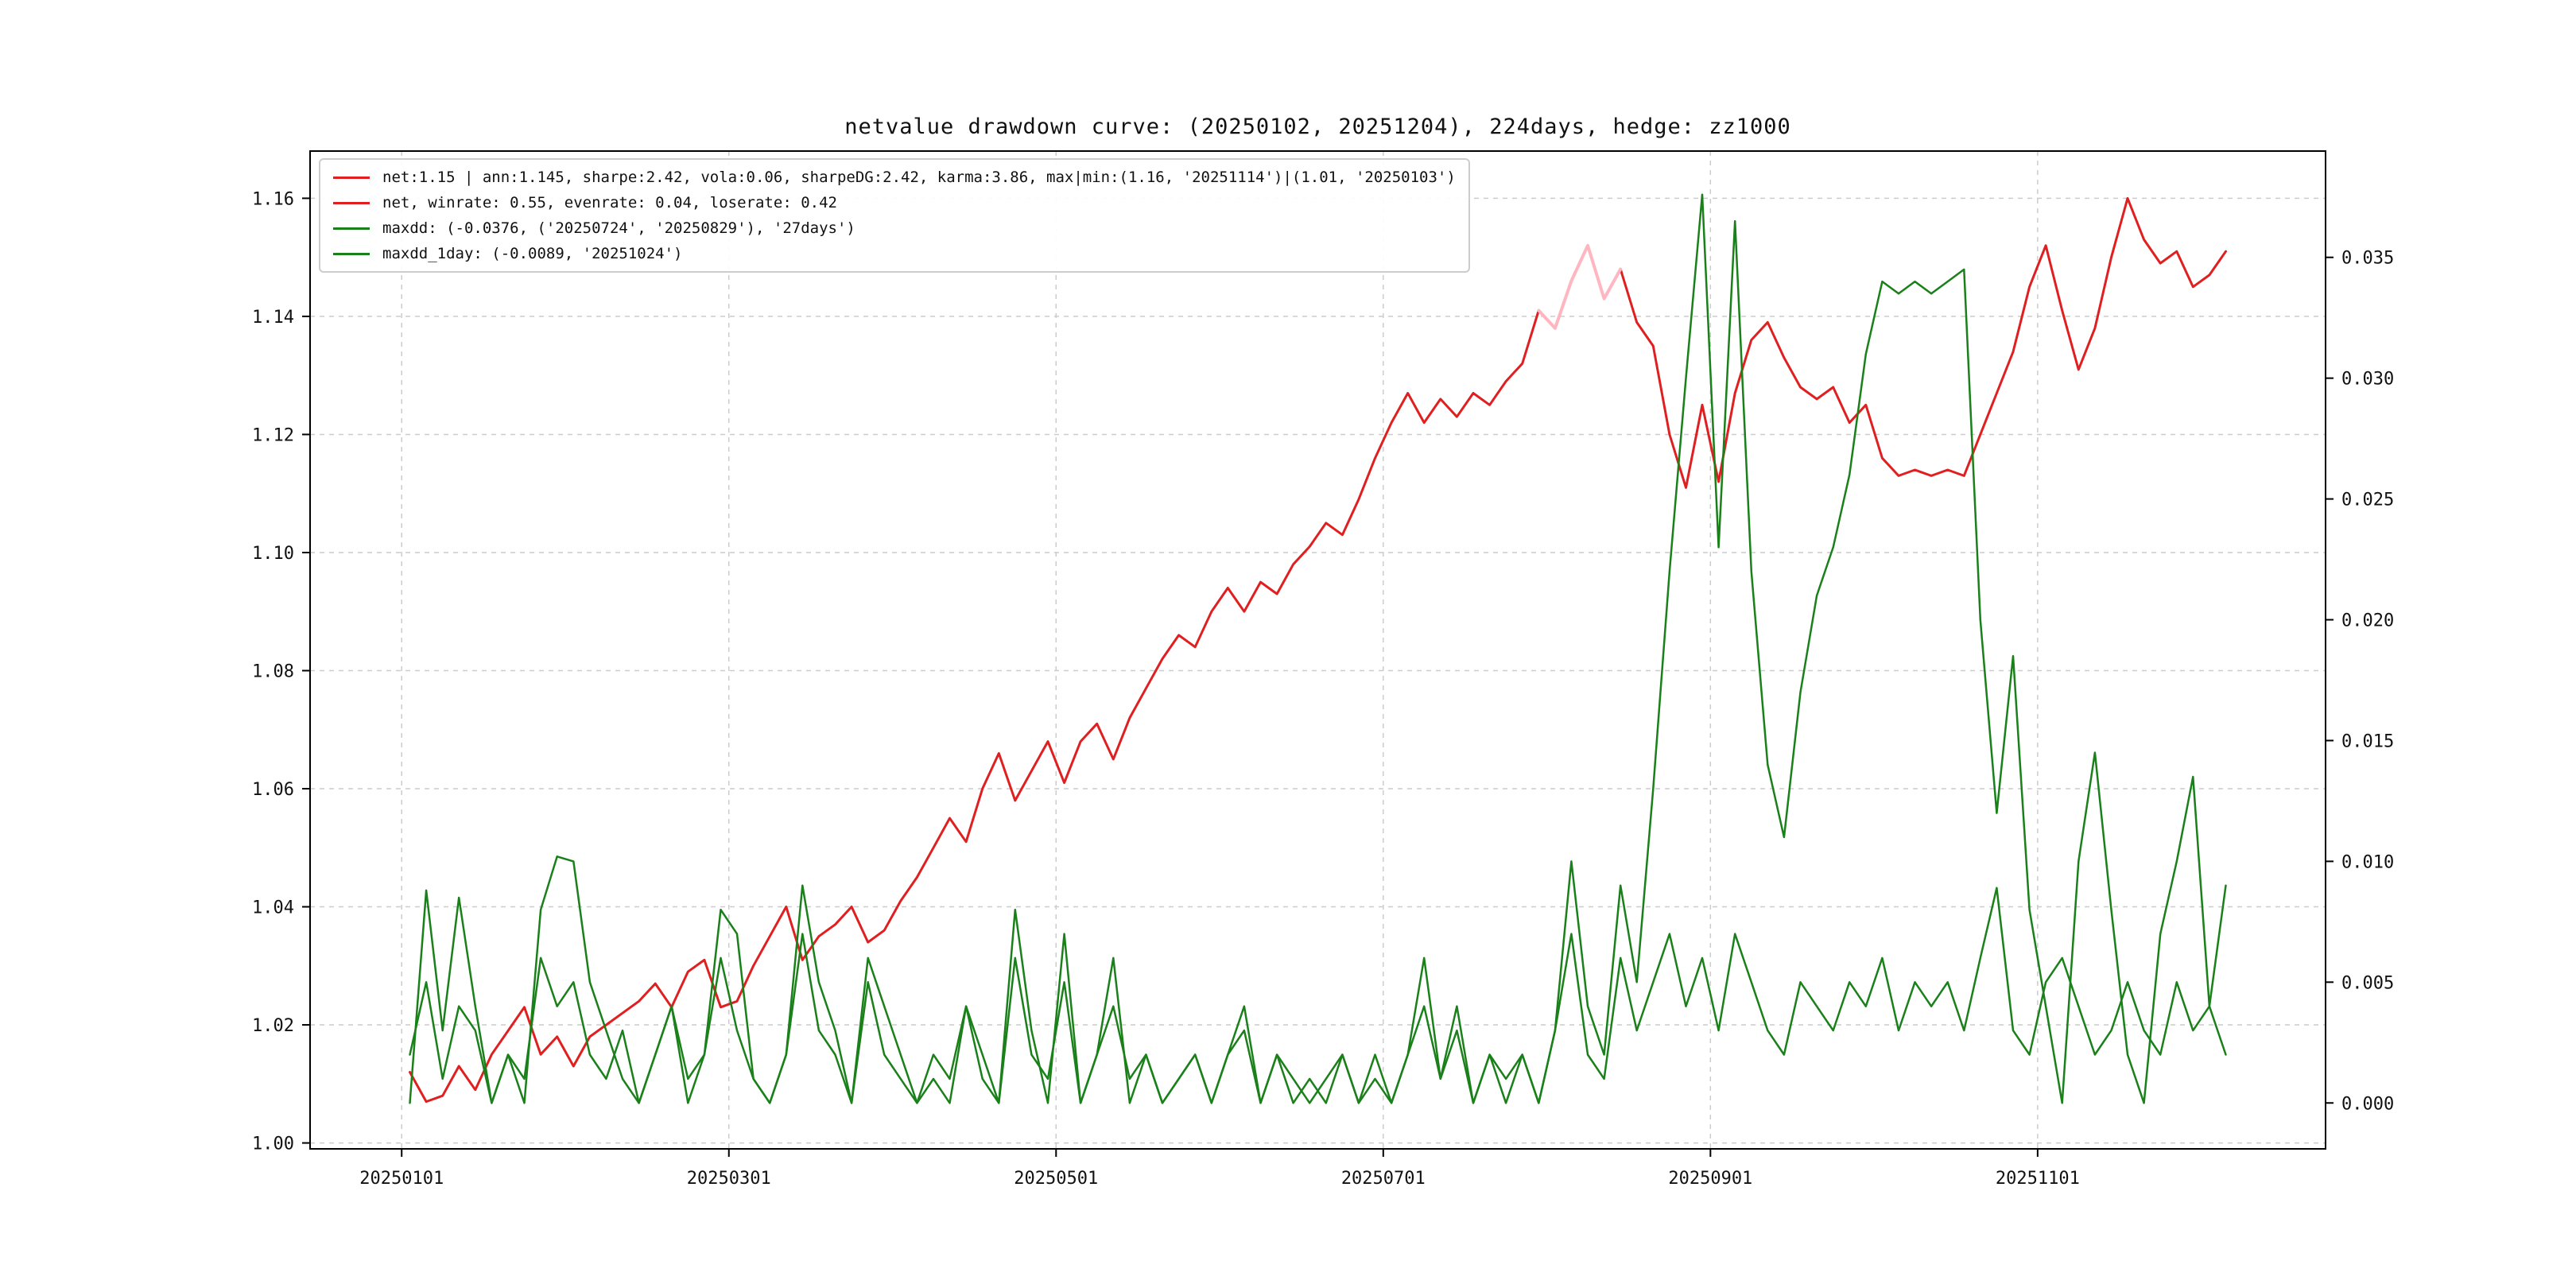 The width and height of the screenshot is (2576, 1288). What do you see at coordinates (729, 1179) in the screenshot?
I see `x-tick-label: 20250301` at bounding box center [729, 1179].